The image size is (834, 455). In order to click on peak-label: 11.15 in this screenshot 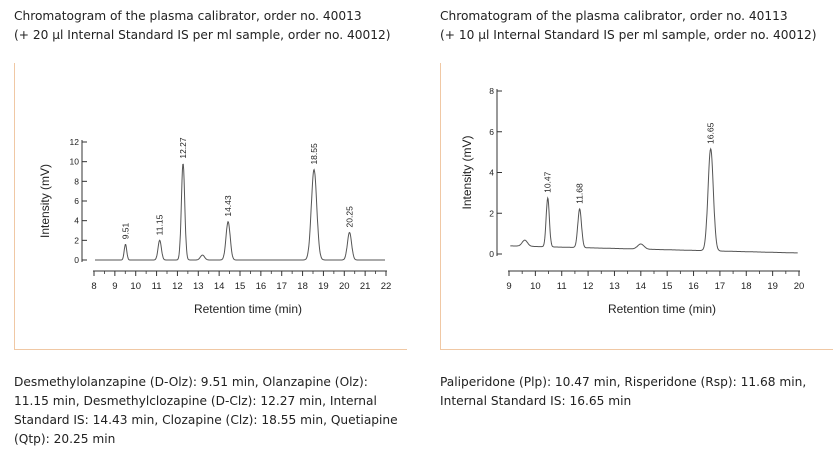, I will do `click(160, 224)`.